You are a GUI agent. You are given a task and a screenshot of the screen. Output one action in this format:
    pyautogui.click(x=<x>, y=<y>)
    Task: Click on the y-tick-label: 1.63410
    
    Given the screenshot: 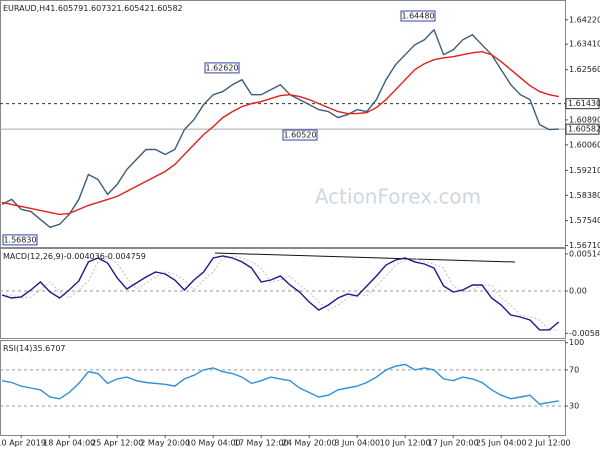 What is the action you would take?
    pyautogui.click(x=584, y=44)
    